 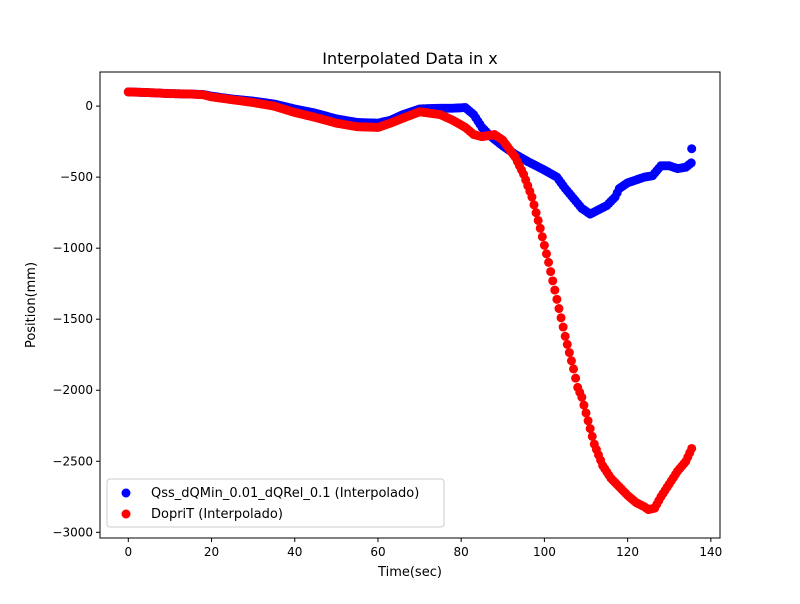 I want to click on y-axis-label: Position(mm), so click(x=31, y=305).